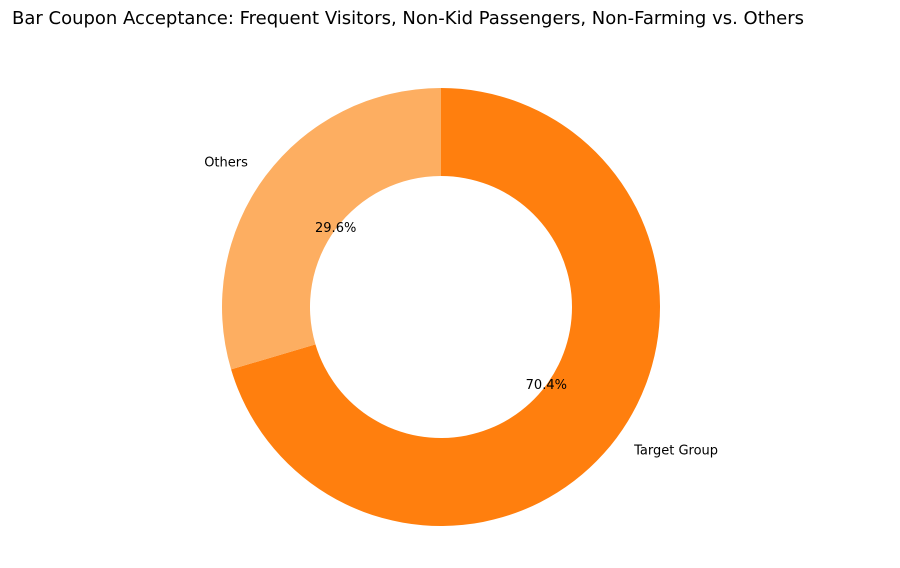 The height and width of the screenshot is (568, 900). I want to click on slice-label: Target Group, so click(675, 451).